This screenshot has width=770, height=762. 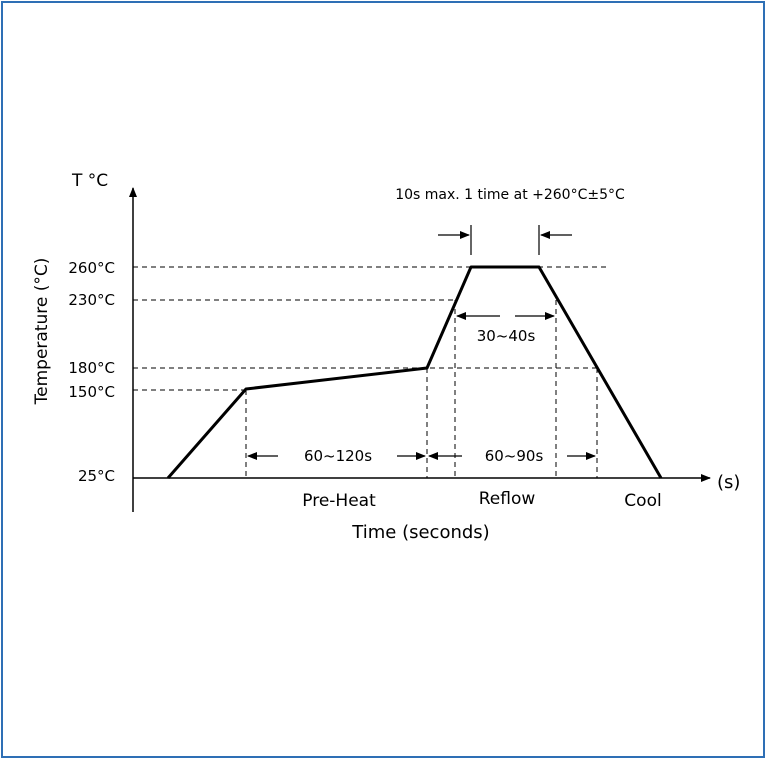 I want to click on peak-note: 10s max. 1 time at +260°C±5°C, so click(x=510, y=195).